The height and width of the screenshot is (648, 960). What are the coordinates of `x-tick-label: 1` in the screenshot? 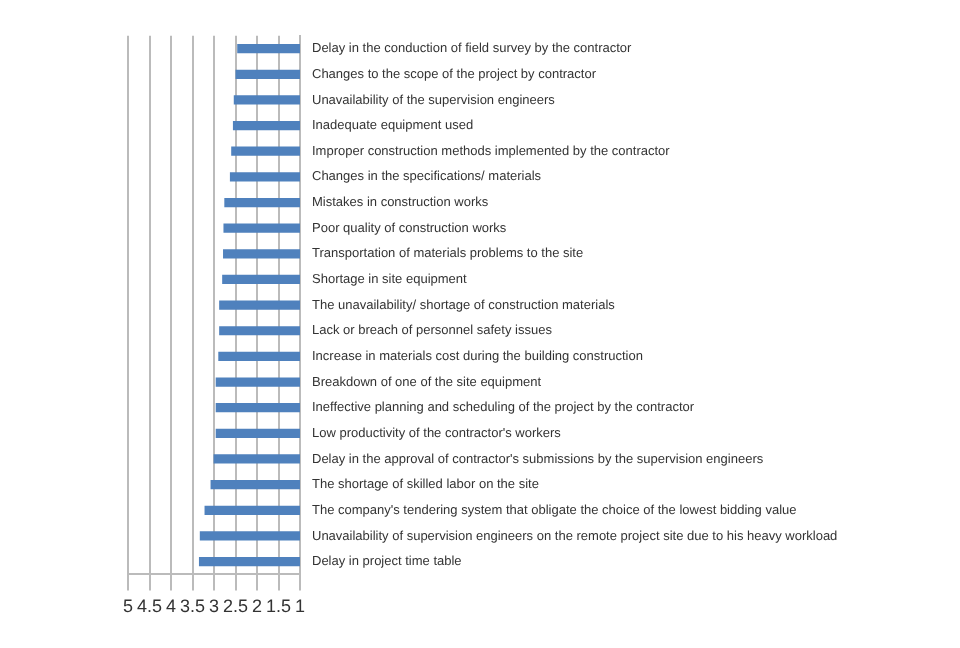 It's located at (300, 606).